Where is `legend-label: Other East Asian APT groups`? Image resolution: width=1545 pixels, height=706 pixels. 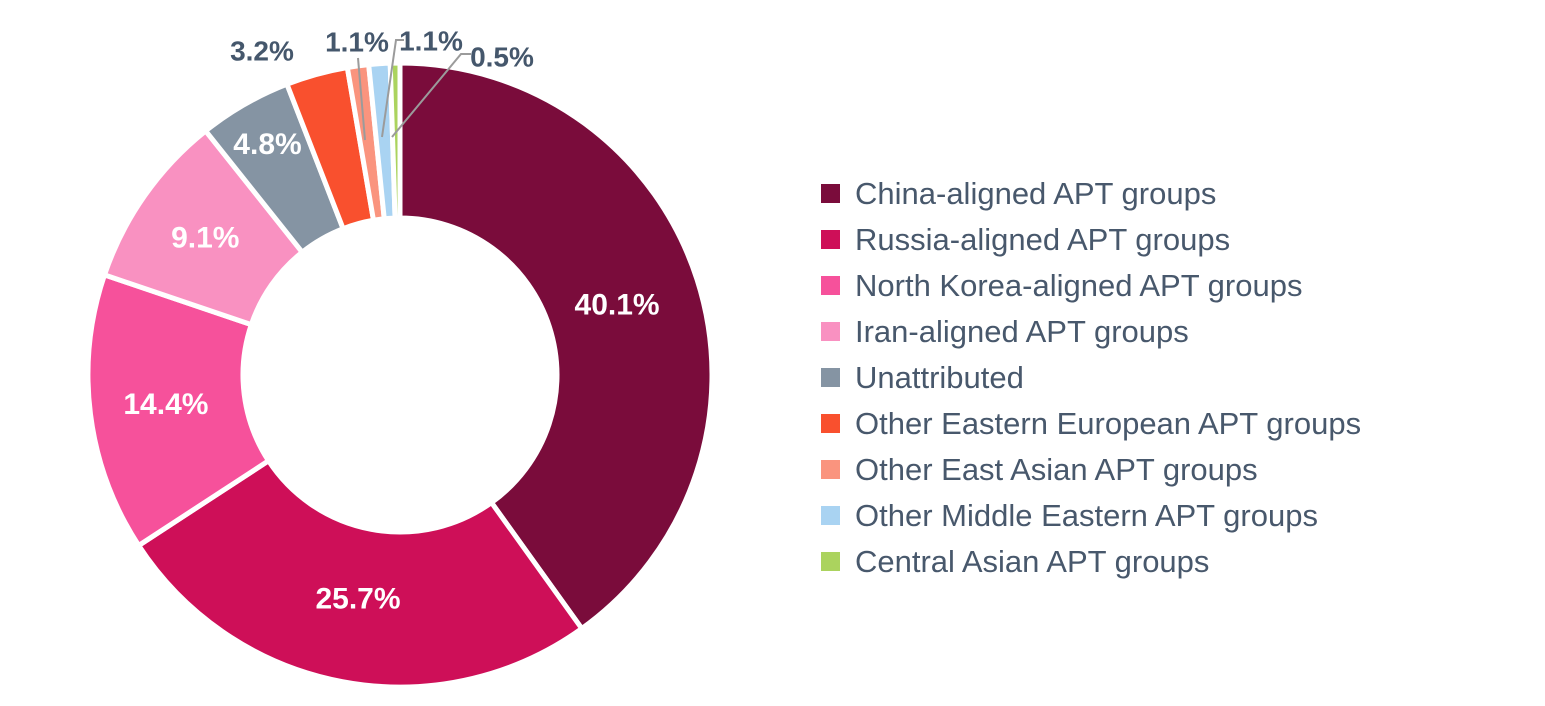
legend-label: Other East Asian APT groups is located at coordinates (1056, 469).